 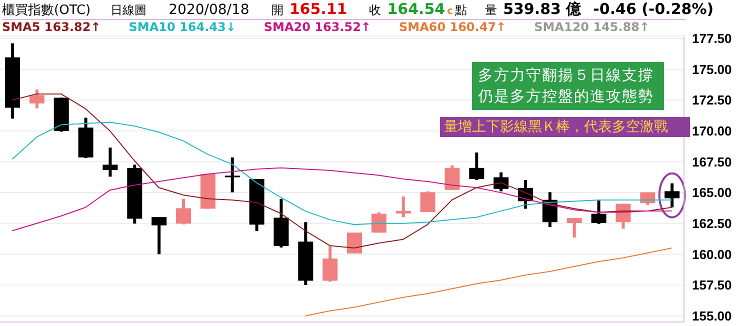 I want to click on text: SMA5 163.82↑, so click(x=51, y=27).